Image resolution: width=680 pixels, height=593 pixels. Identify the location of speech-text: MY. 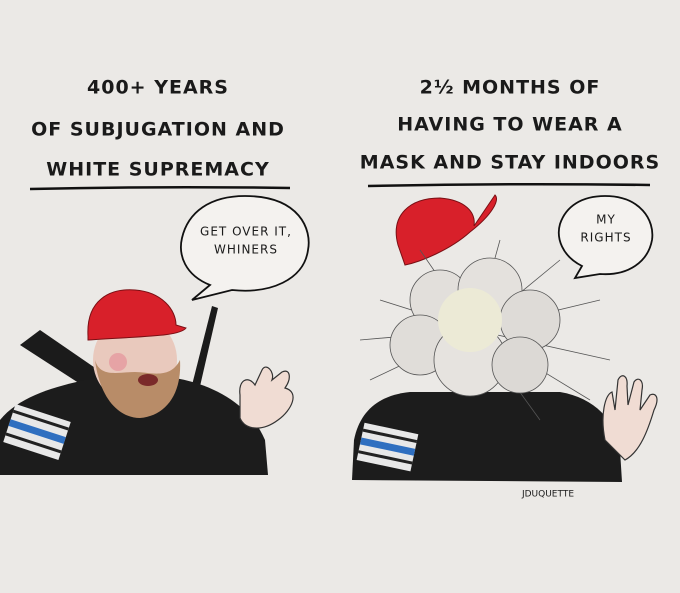
(606, 220).